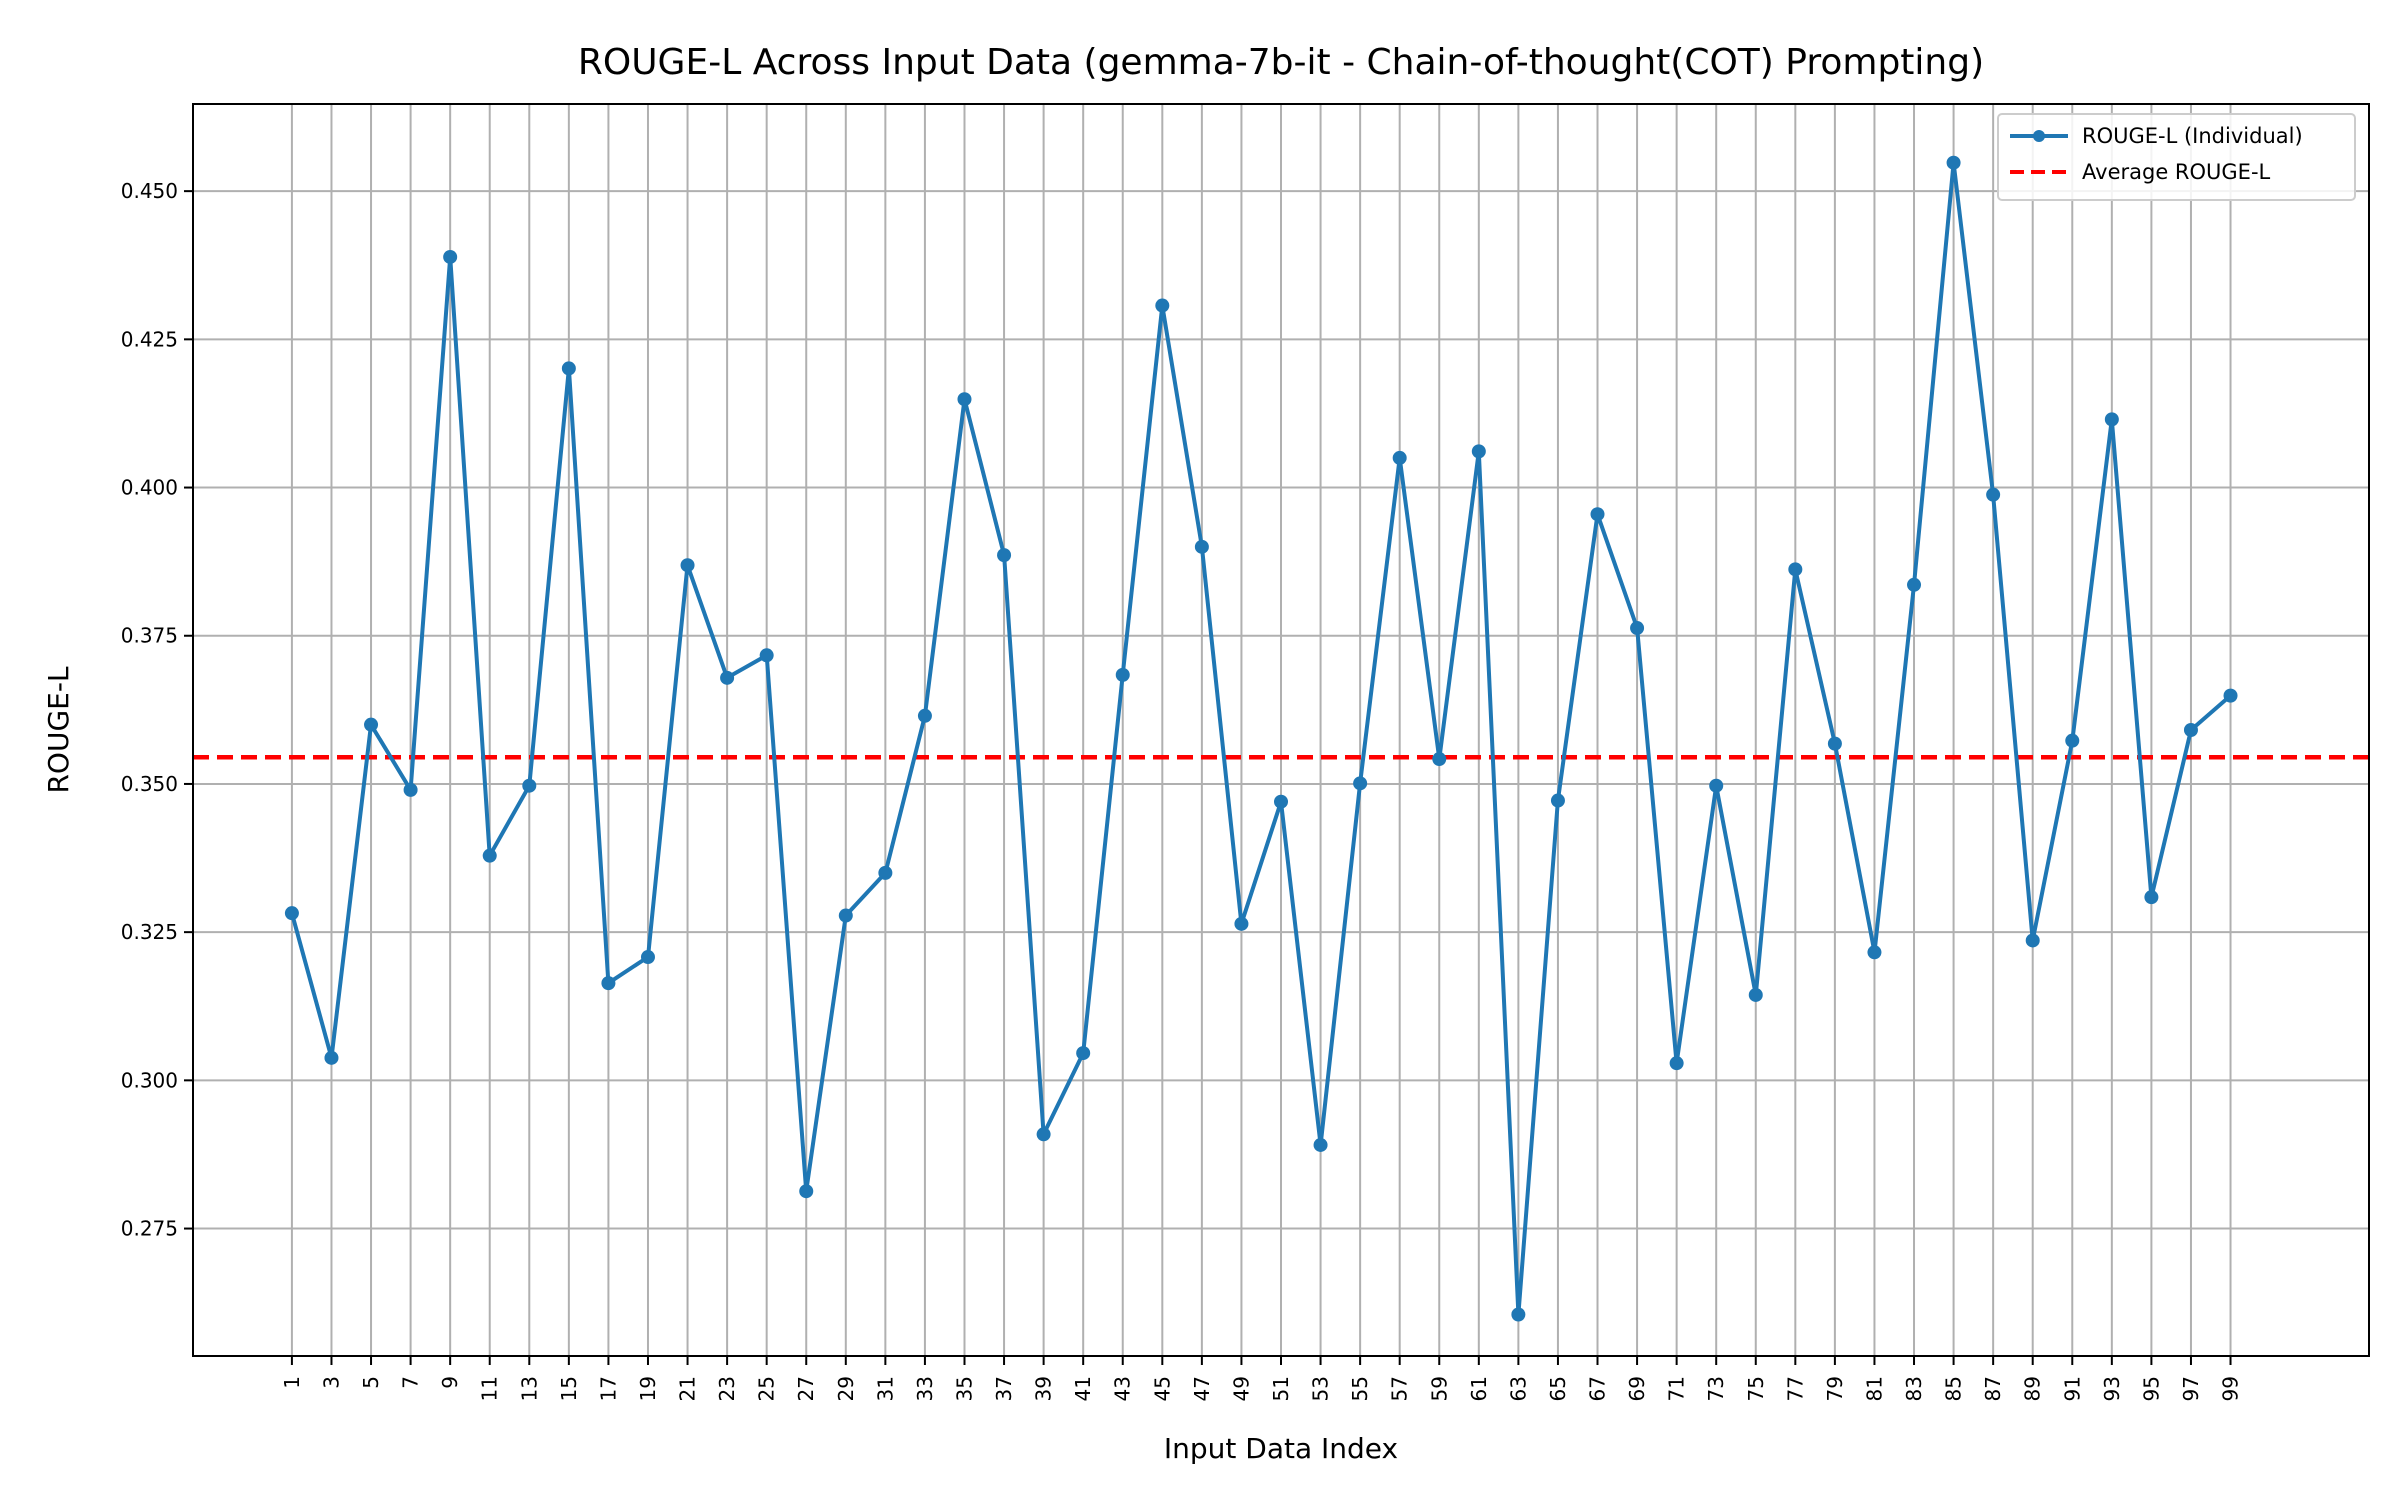  Describe the element at coordinates (806, 1388) in the screenshot. I see `x-tick-label: 27` at that location.